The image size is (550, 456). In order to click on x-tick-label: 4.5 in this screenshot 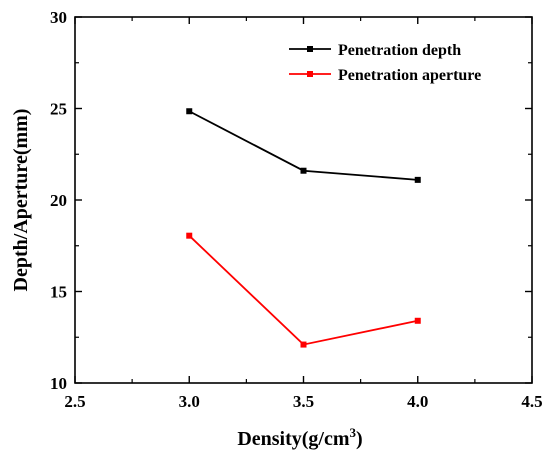, I will do `click(531, 401)`.